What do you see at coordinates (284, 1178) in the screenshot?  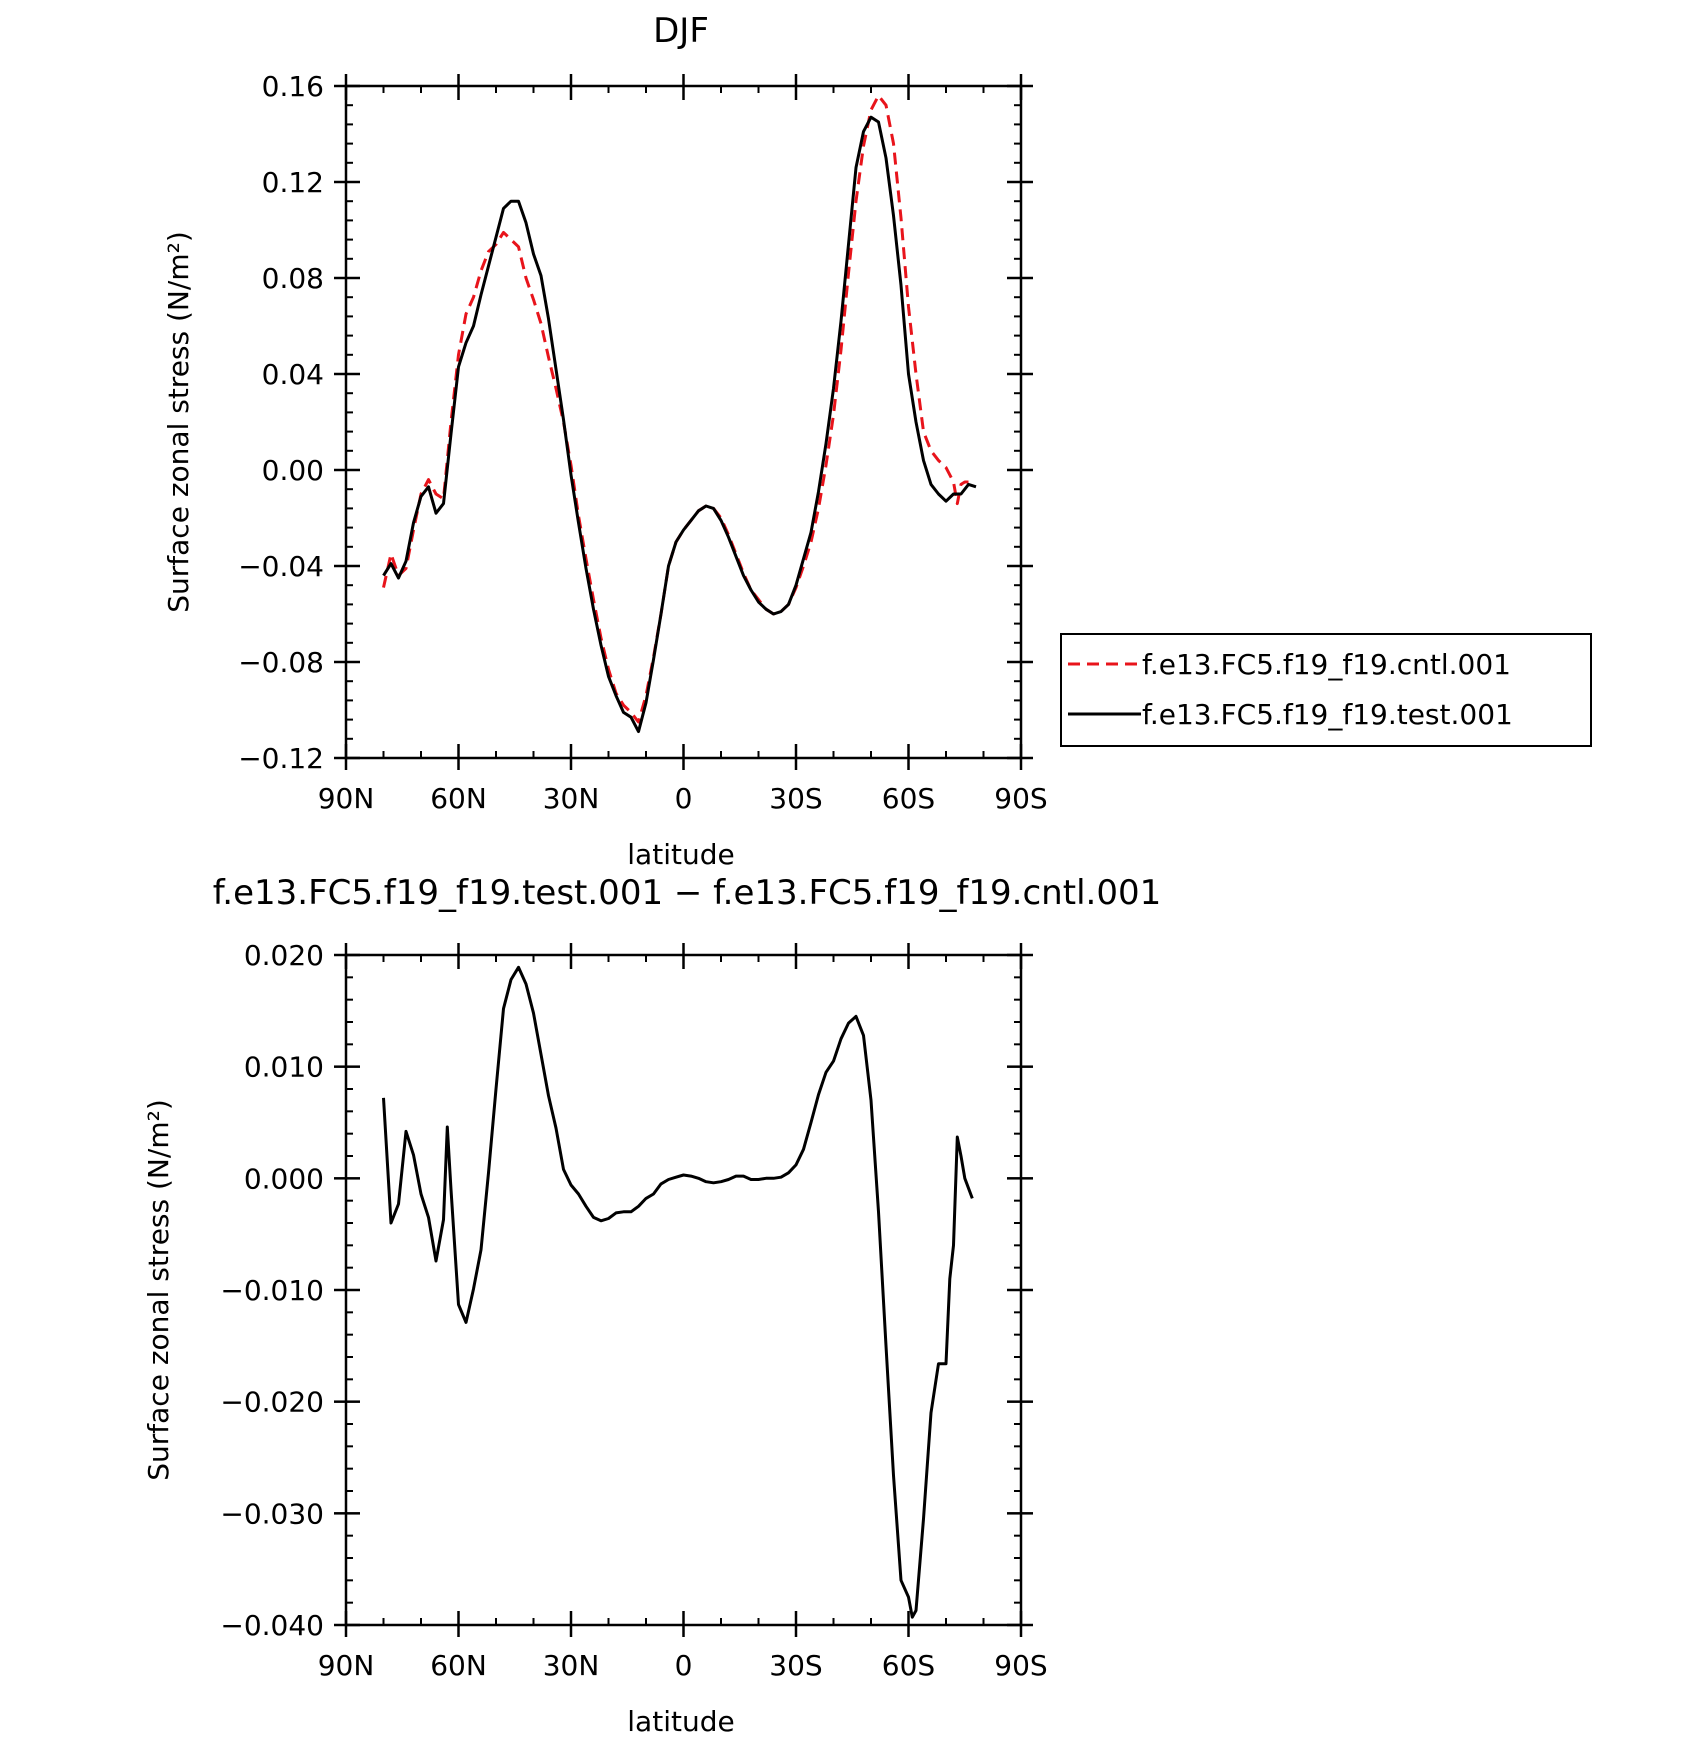 I see `bottom-y-tick-label: 0.000` at bounding box center [284, 1178].